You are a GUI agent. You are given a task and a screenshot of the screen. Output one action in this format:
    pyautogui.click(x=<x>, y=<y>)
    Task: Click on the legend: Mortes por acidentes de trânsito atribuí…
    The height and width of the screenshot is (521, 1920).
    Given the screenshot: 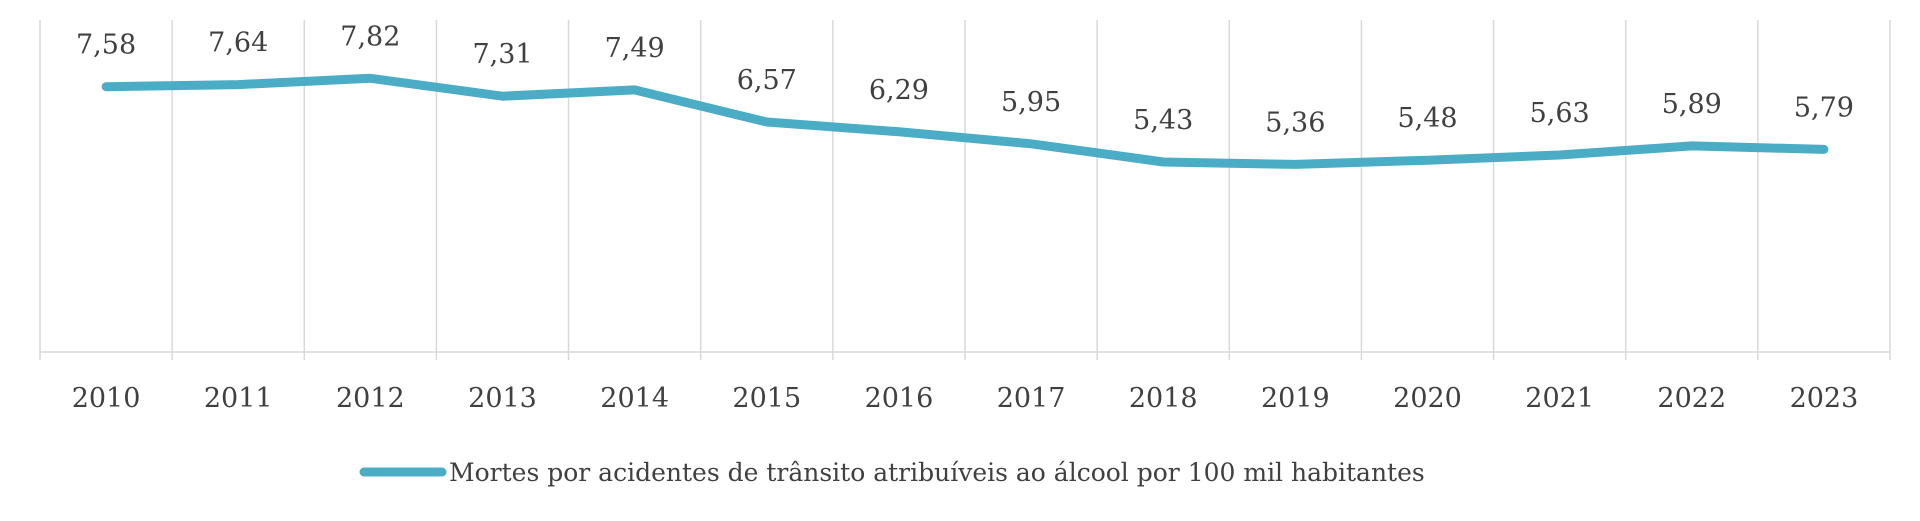 What is the action you would take?
    pyautogui.click(x=892, y=472)
    